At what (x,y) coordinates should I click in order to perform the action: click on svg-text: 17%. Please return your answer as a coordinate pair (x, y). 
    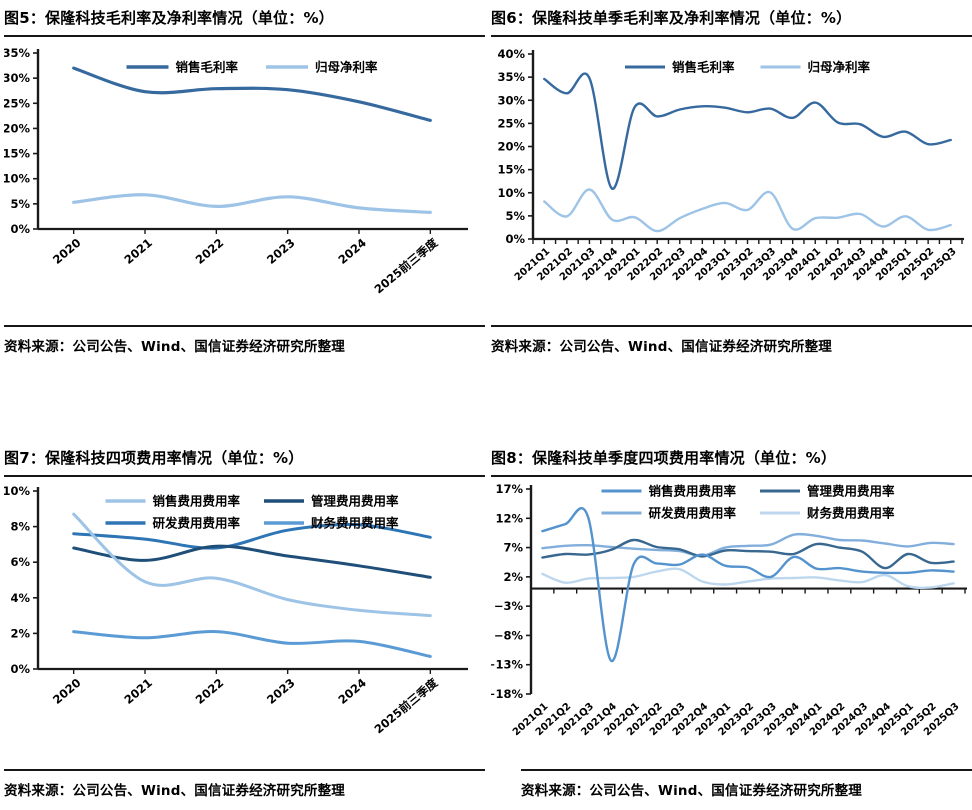
    Looking at the image, I should click on (509, 489).